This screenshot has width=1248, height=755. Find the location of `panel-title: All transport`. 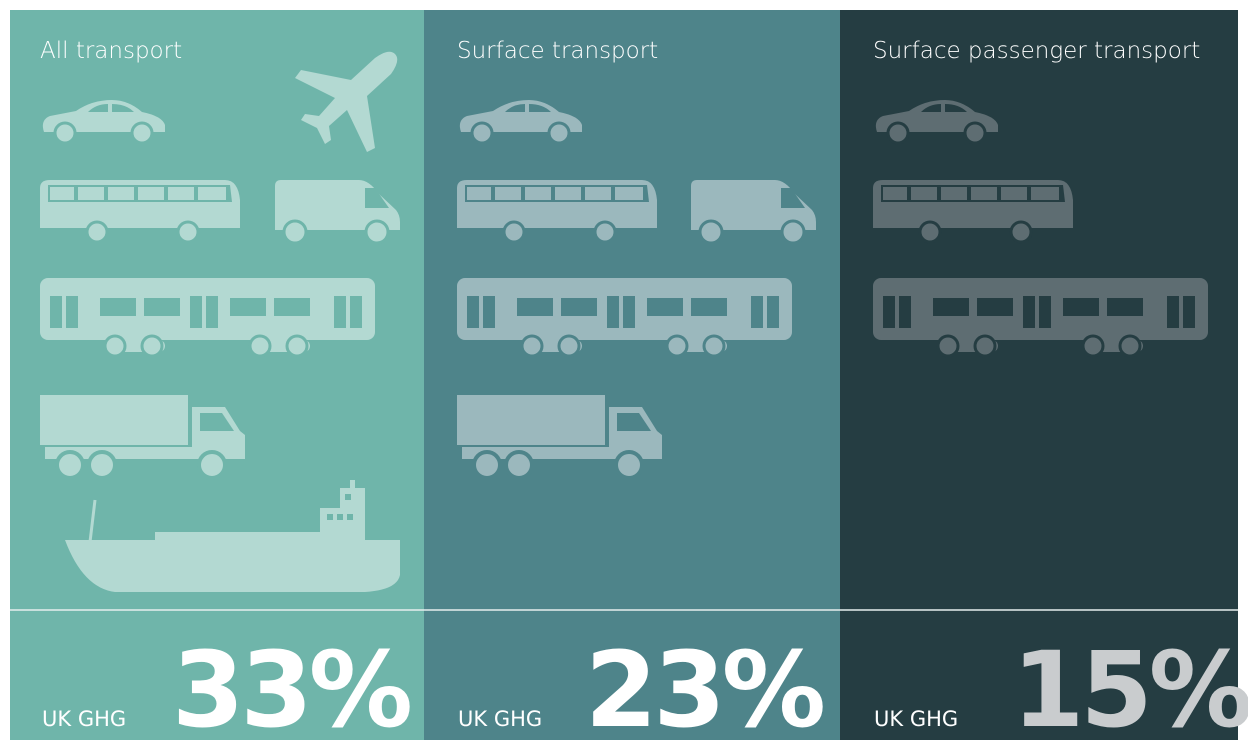

panel-title: All transport is located at coordinates (111, 51).